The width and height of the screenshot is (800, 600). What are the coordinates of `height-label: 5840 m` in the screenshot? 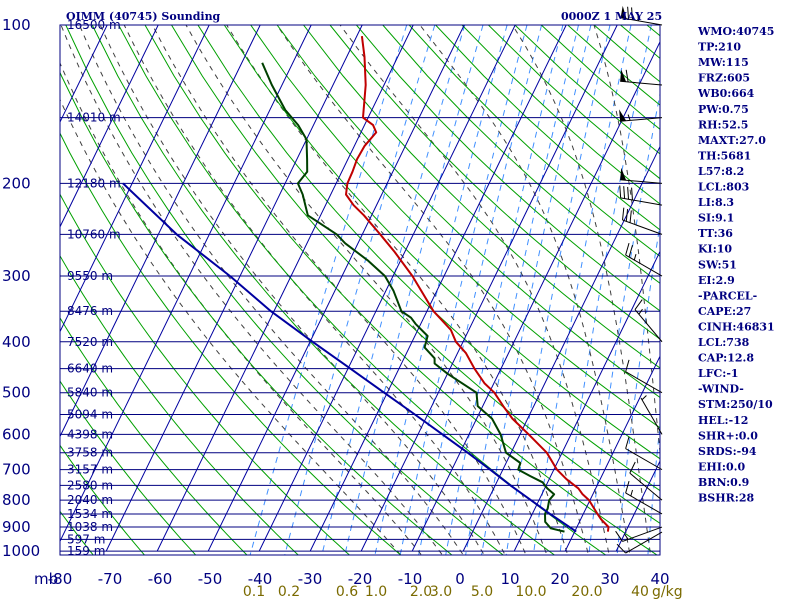 It's located at (90, 393).